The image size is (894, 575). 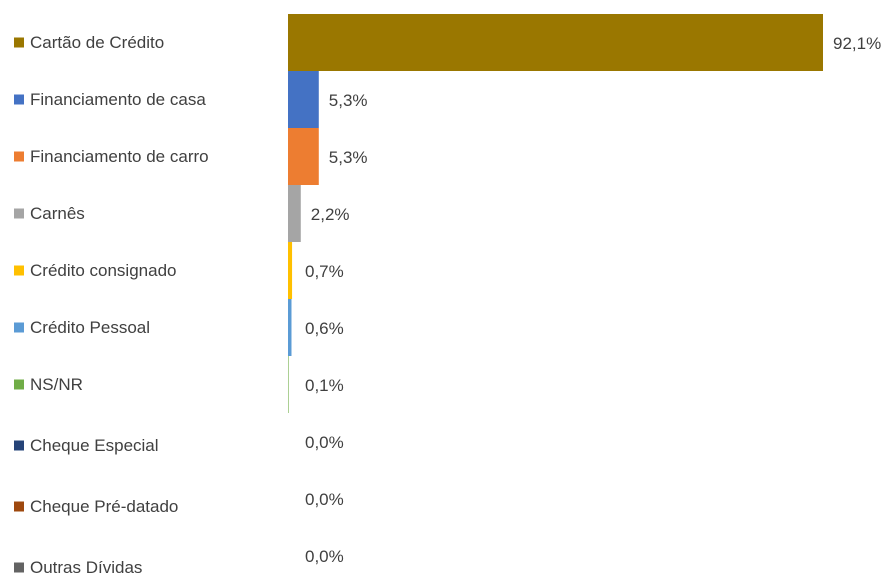 What do you see at coordinates (324, 385) in the screenshot?
I see `value-label: 0,1%` at bounding box center [324, 385].